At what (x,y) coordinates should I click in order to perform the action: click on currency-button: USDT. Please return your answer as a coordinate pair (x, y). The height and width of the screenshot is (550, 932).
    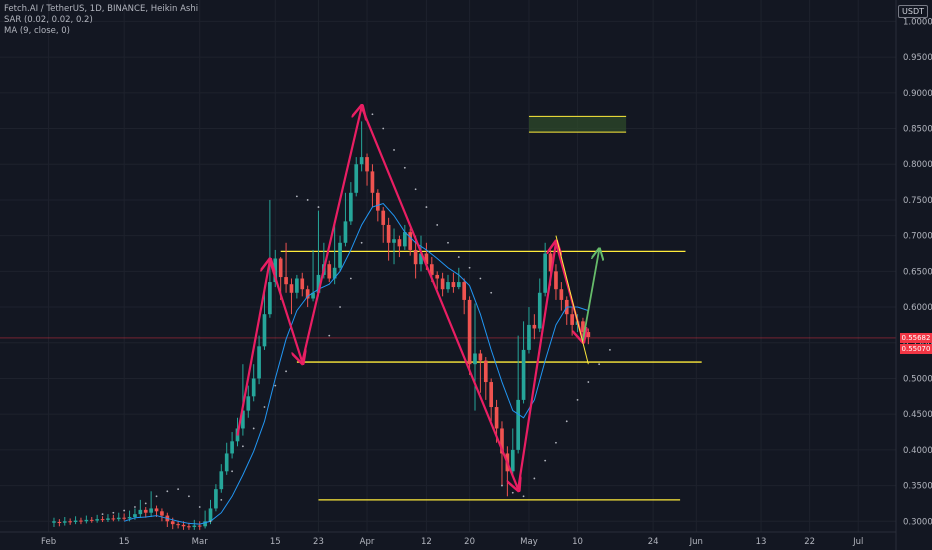
    Looking at the image, I should click on (913, 11).